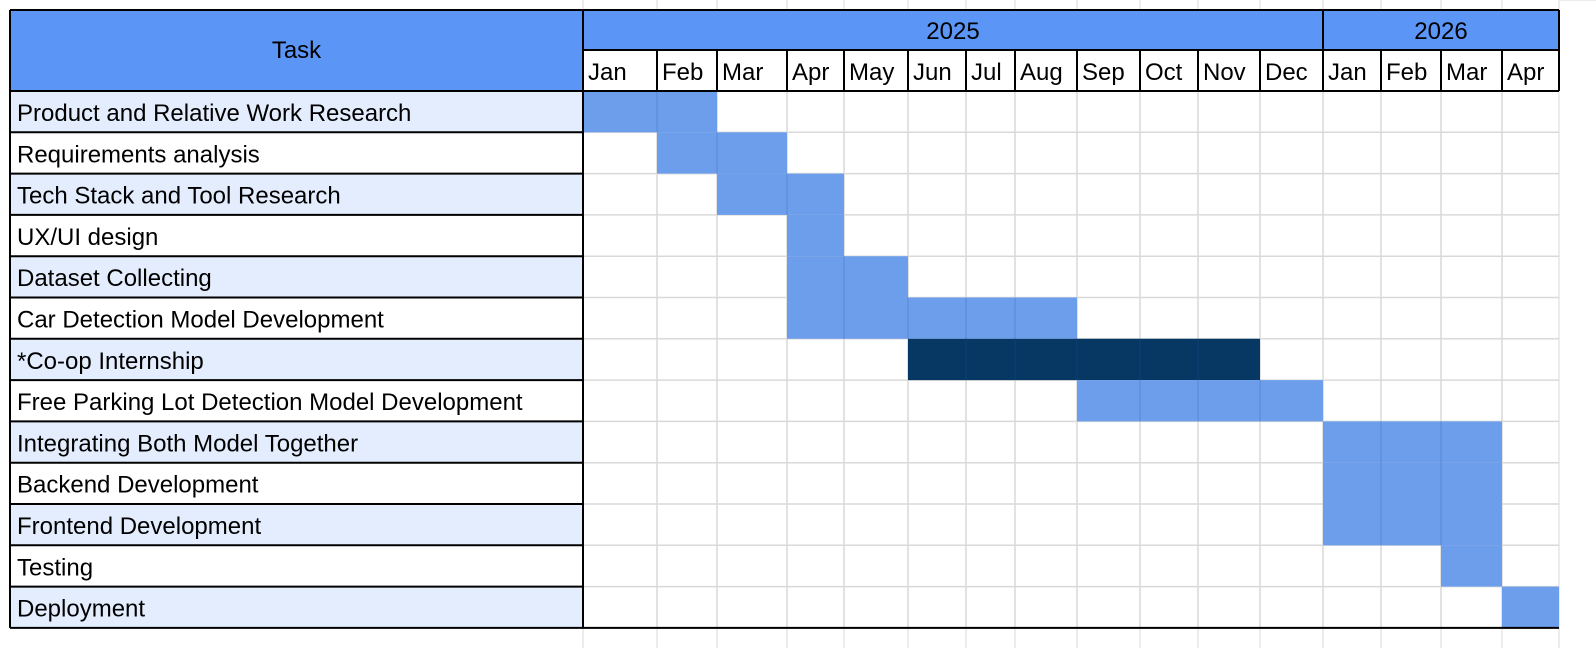  Describe the element at coordinates (1071, 30) in the screenshot. I see `year-header-row` at that location.